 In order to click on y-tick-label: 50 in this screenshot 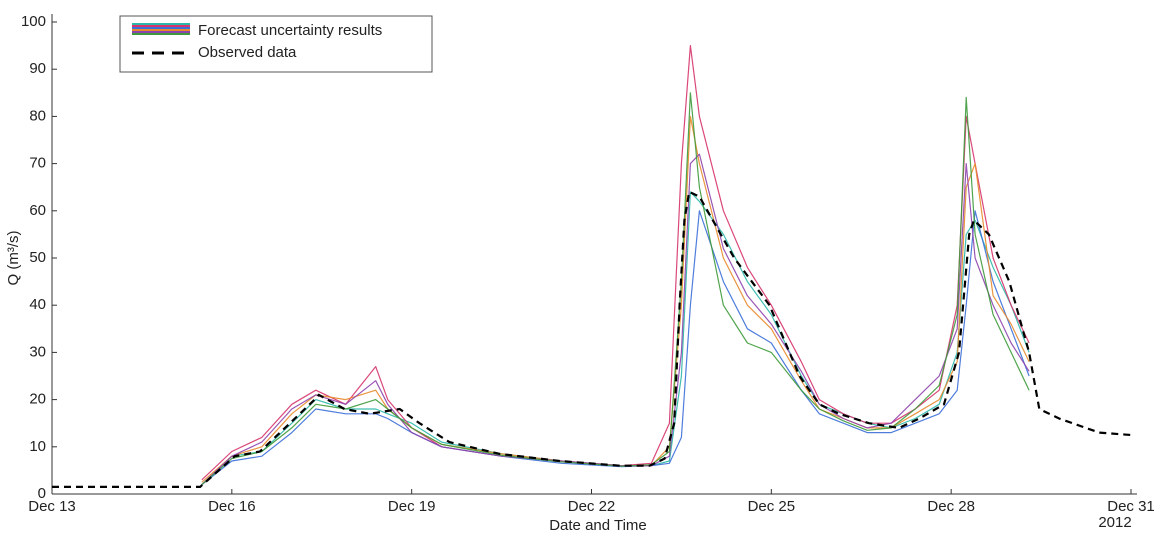, I will do `click(37, 257)`.